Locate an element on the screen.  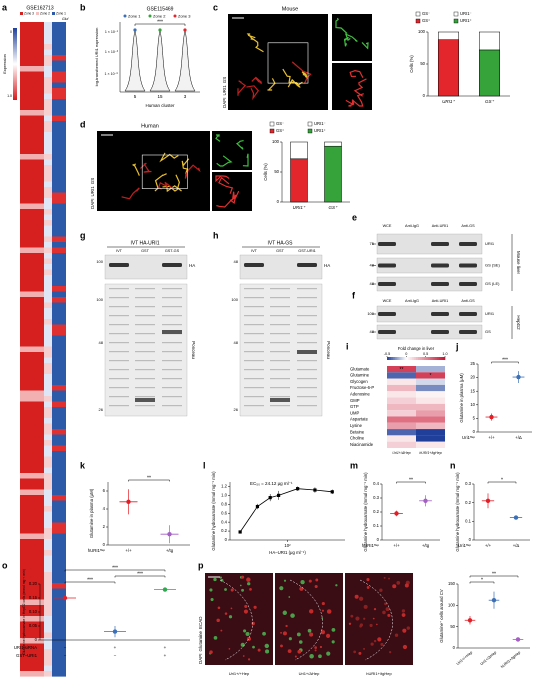
marker-label: 100 is located at coordinates (99, 261).